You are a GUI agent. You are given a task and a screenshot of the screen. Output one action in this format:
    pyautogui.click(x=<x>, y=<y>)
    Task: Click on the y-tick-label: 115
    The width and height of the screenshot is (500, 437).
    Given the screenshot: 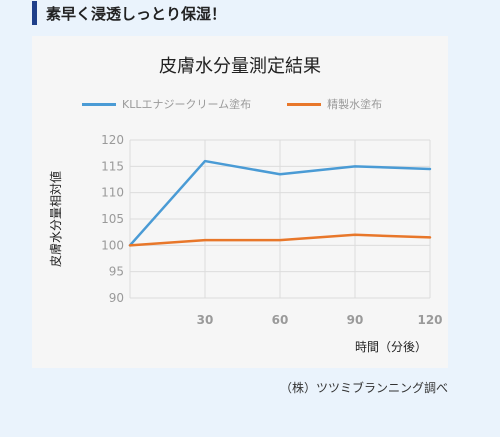 What is the action you would take?
    pyautogui.click(x=112, y=166)
    